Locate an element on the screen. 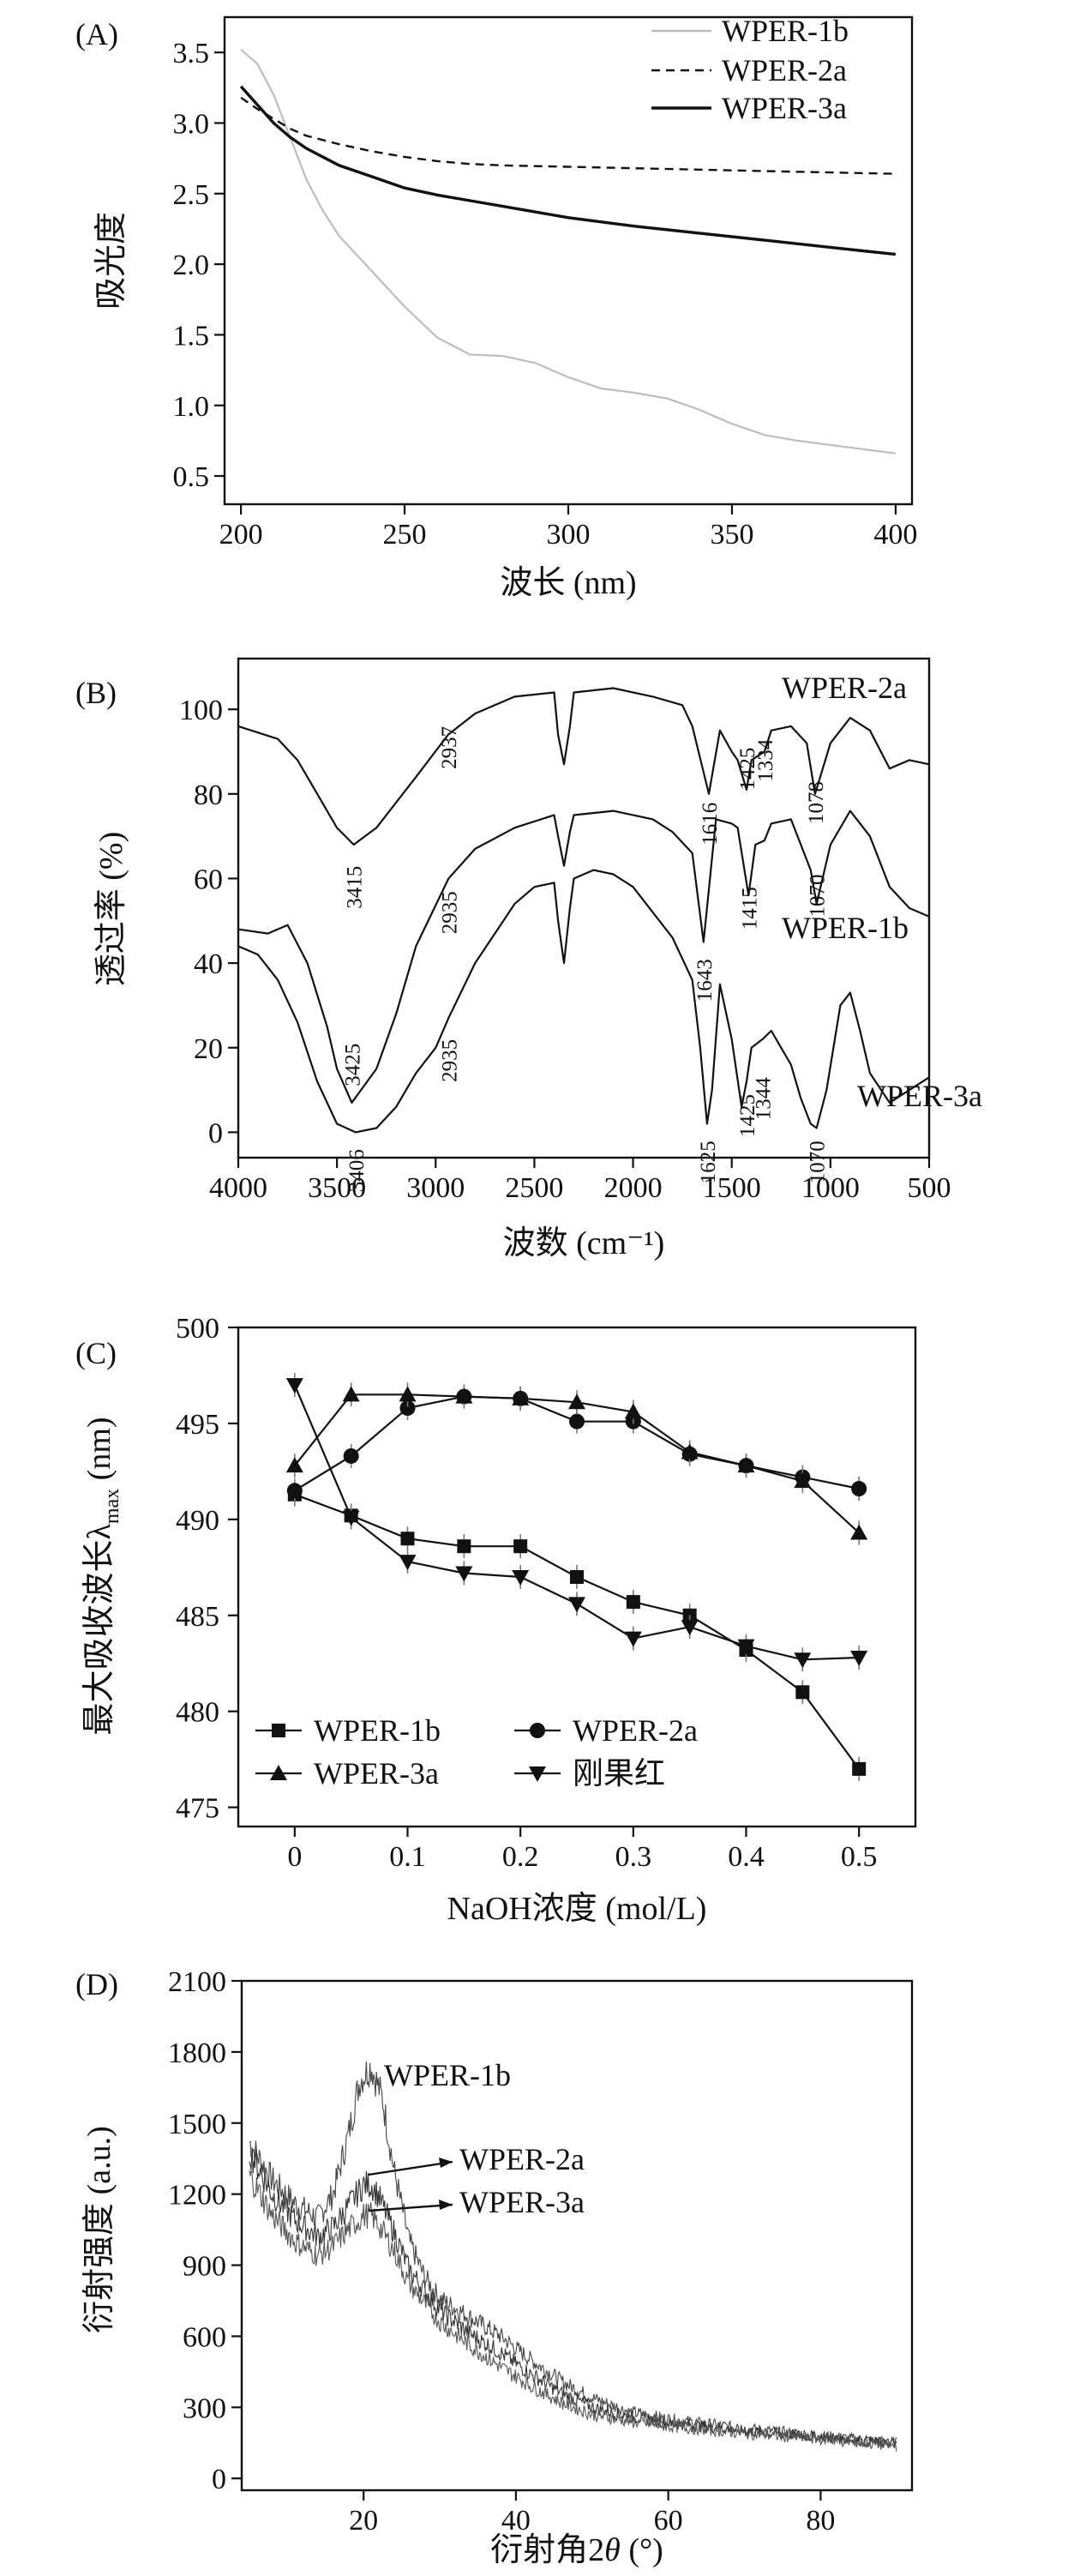 The height and width of the screenshot is (2576, 1080). panel-d-label: (D) is located at coordinates (96, 1984).